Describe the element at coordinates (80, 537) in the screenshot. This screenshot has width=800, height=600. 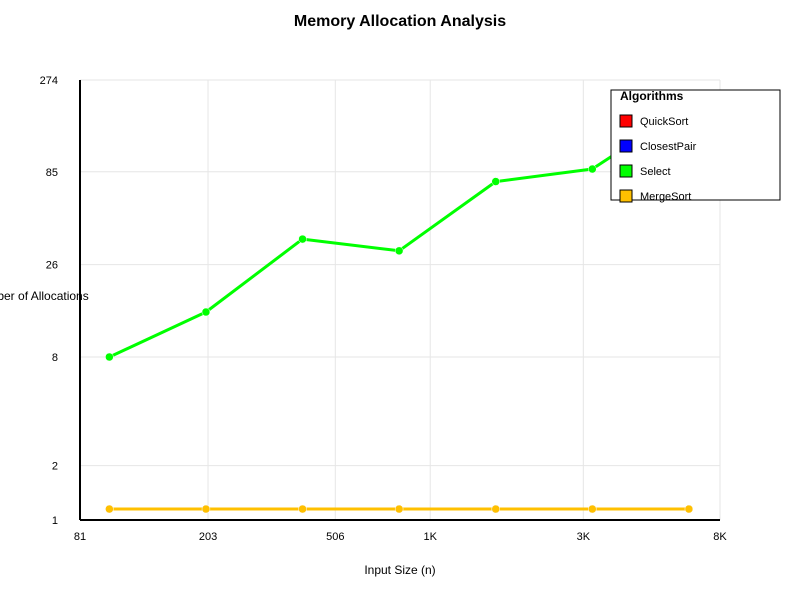
I see `x-tick-label: 81` at that location.